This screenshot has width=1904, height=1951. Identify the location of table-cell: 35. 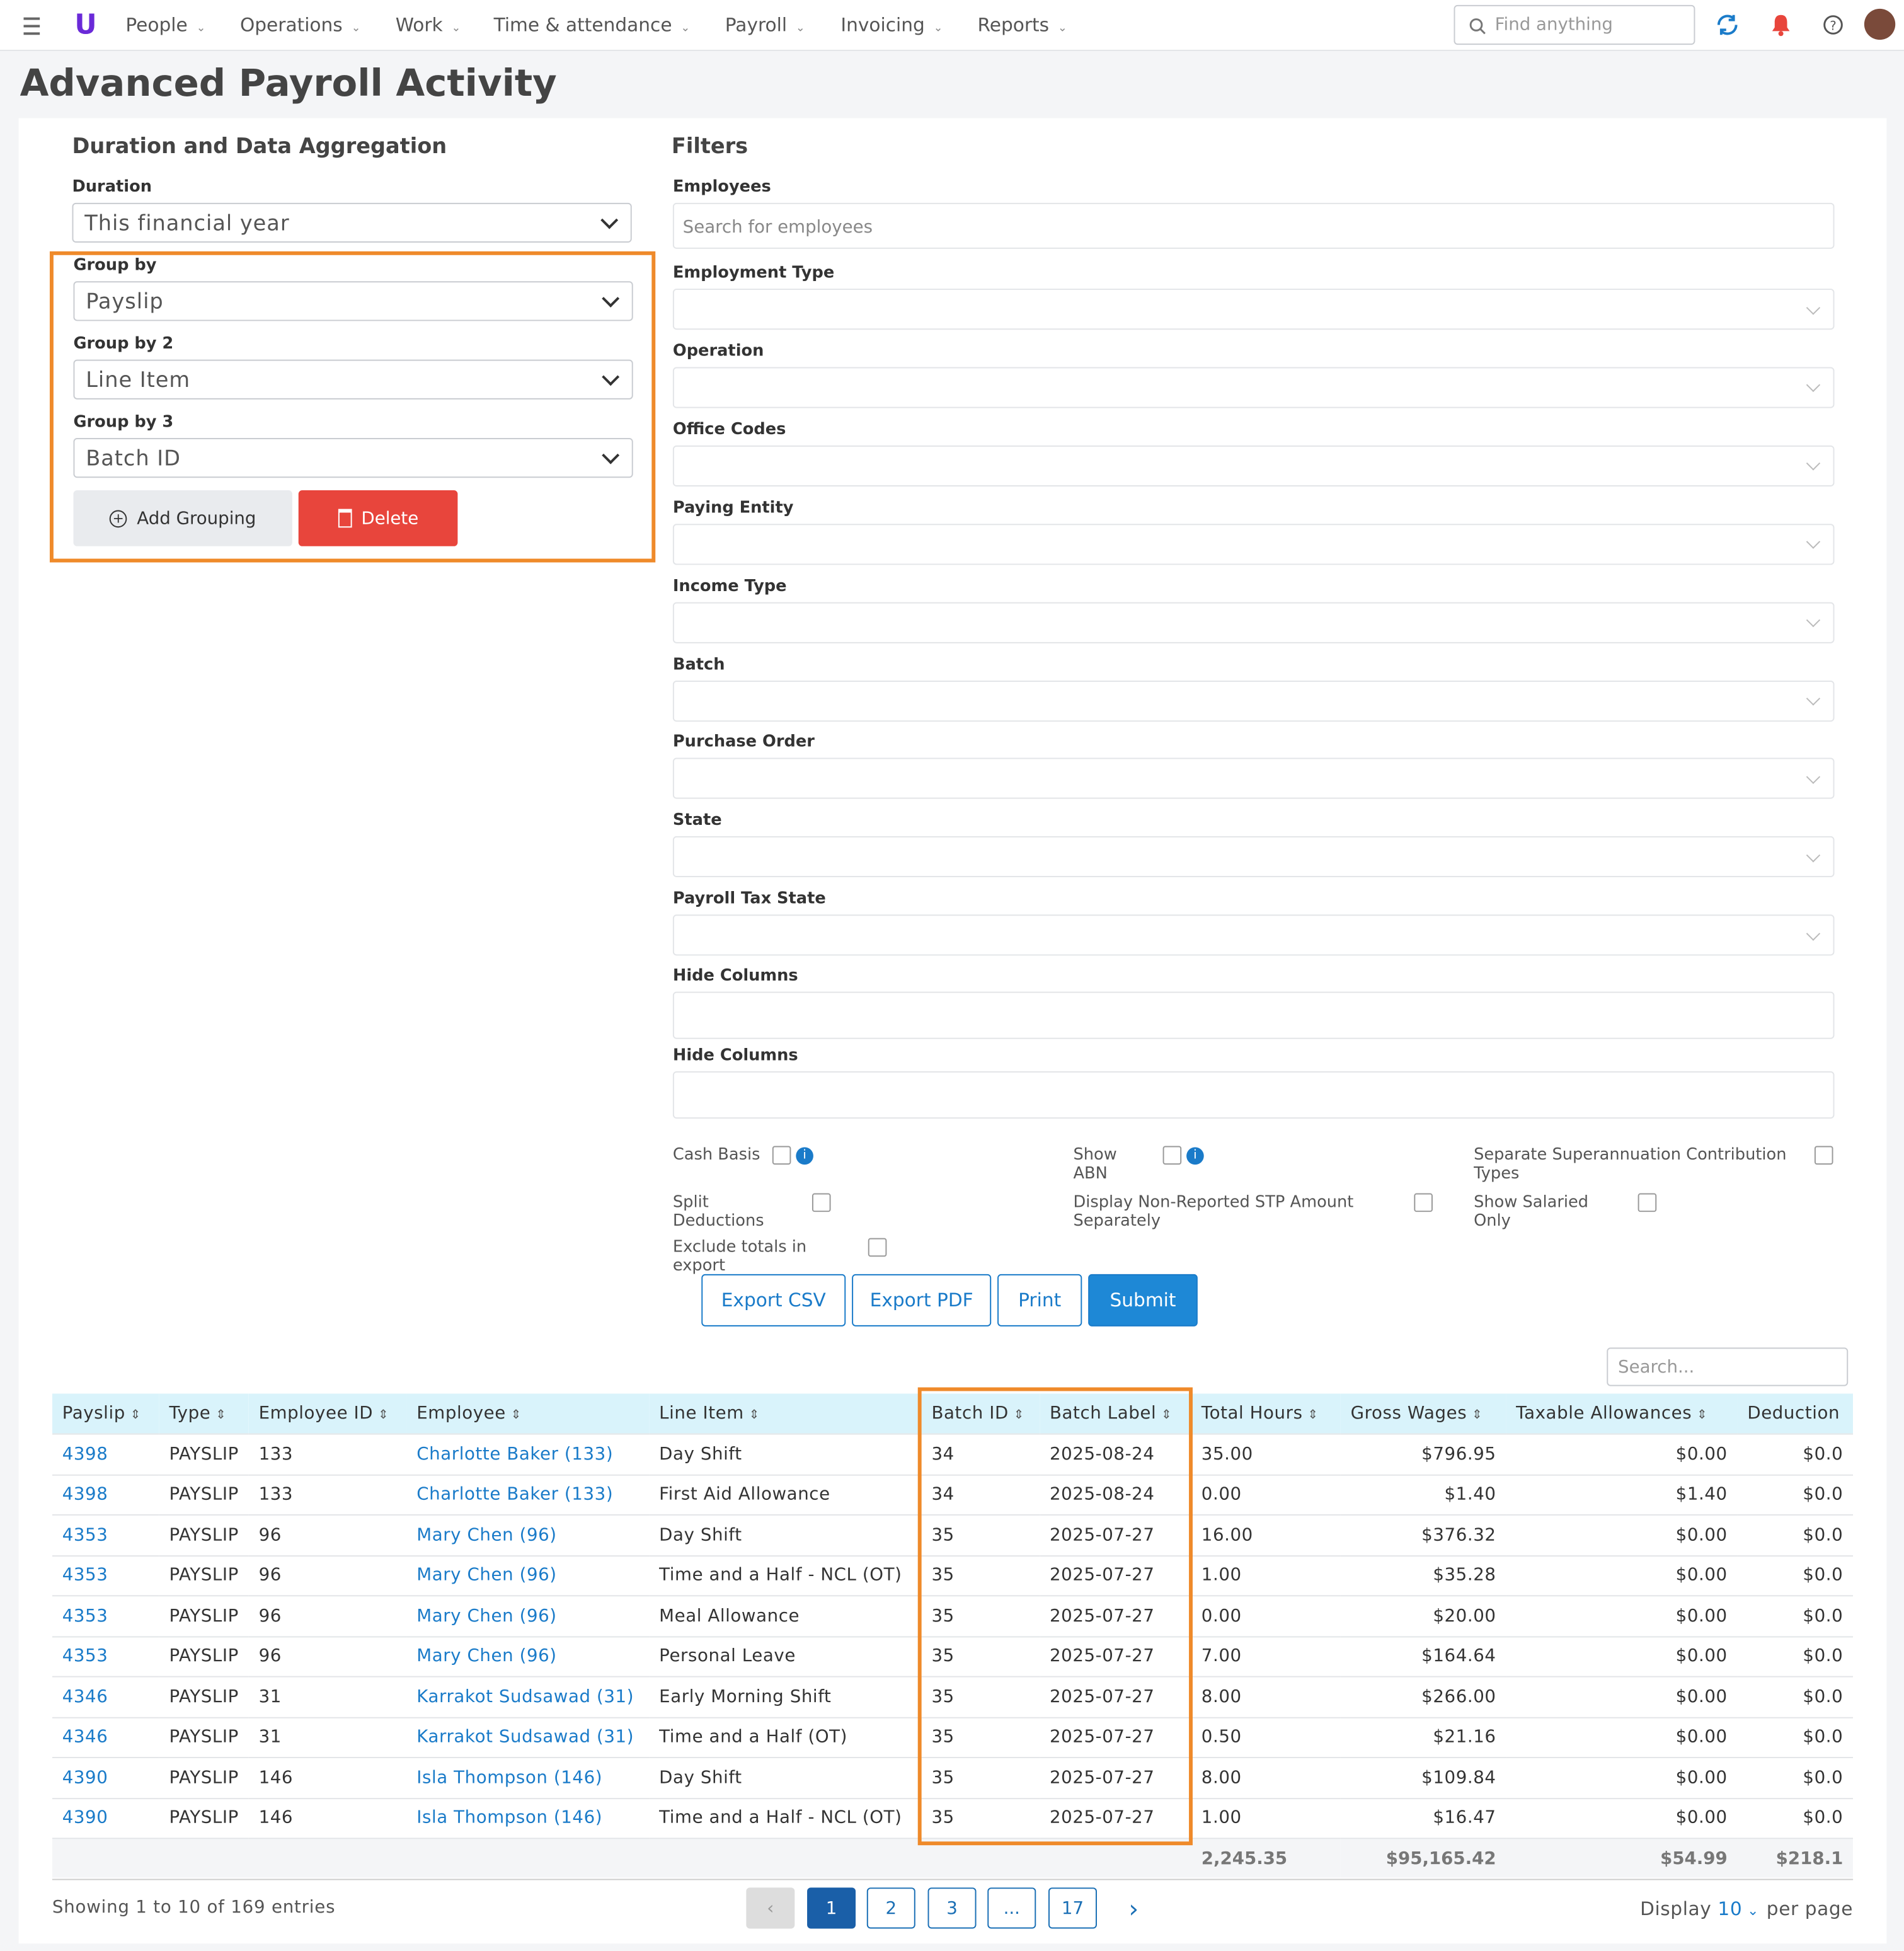
(980, 1575).